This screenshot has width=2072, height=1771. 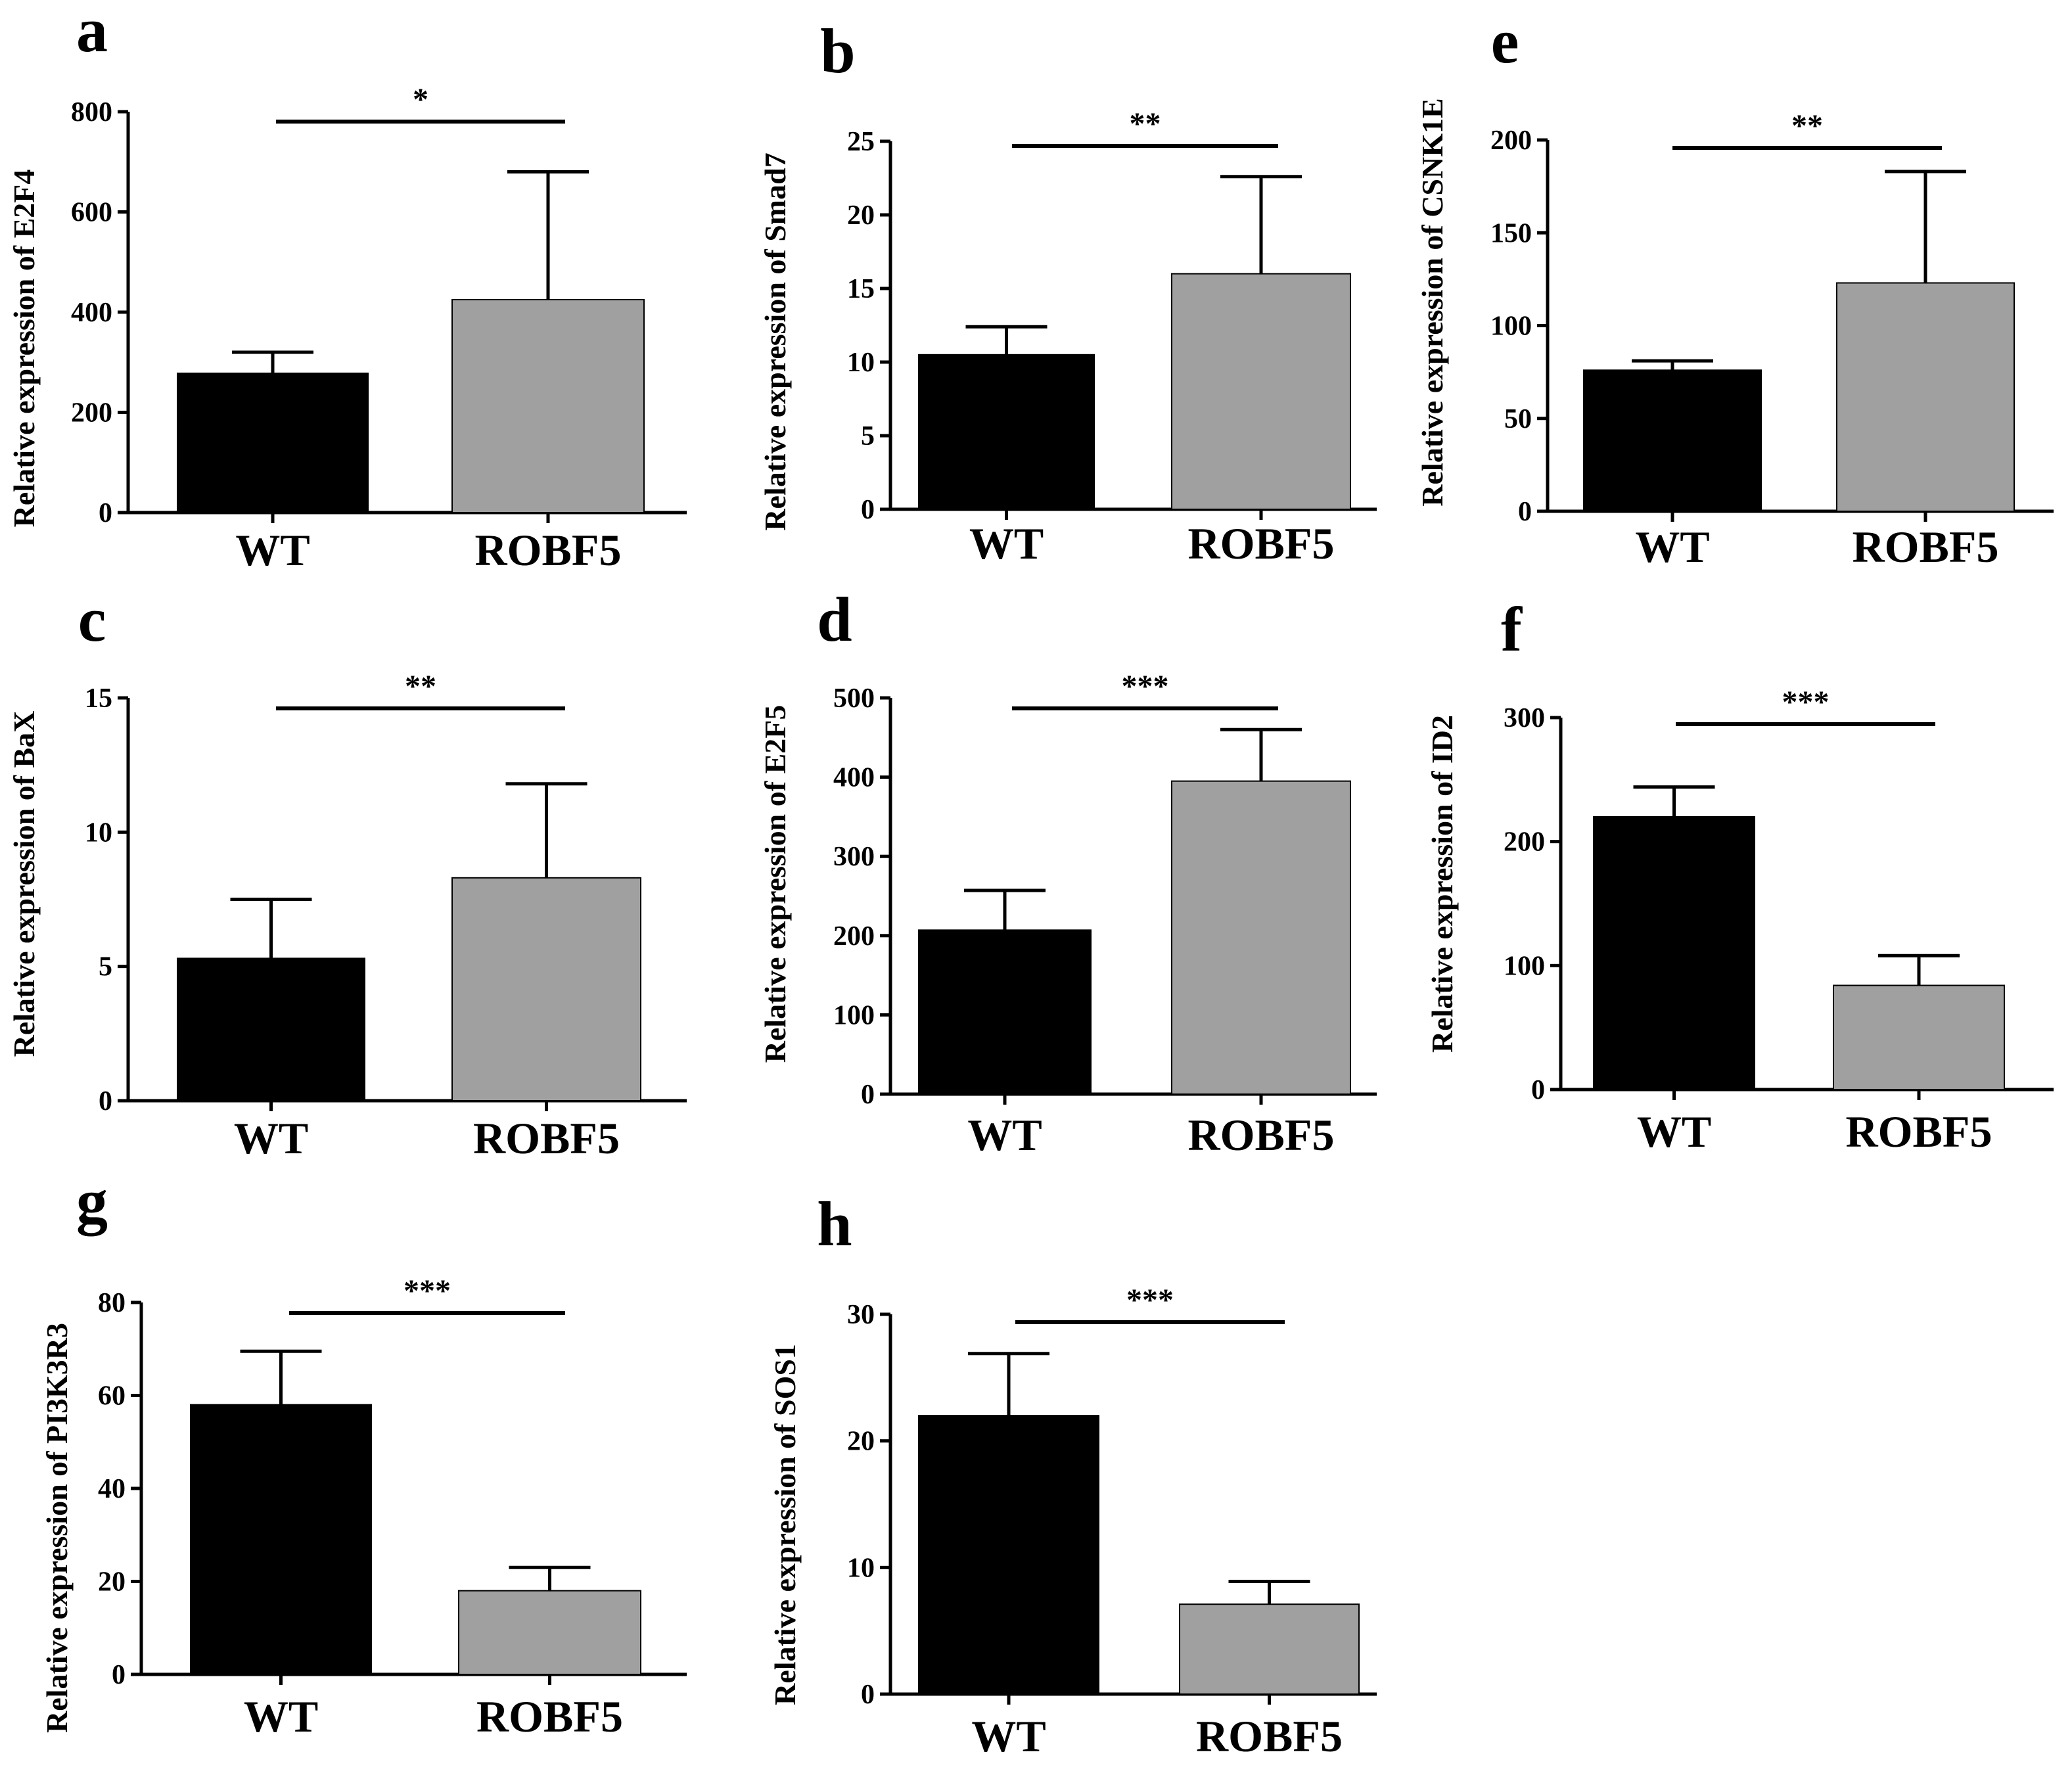 What do you see at coordinates (1006, 432) in the screenshot?
I see `bar-b-wt` at bounding box center [1006, 432].